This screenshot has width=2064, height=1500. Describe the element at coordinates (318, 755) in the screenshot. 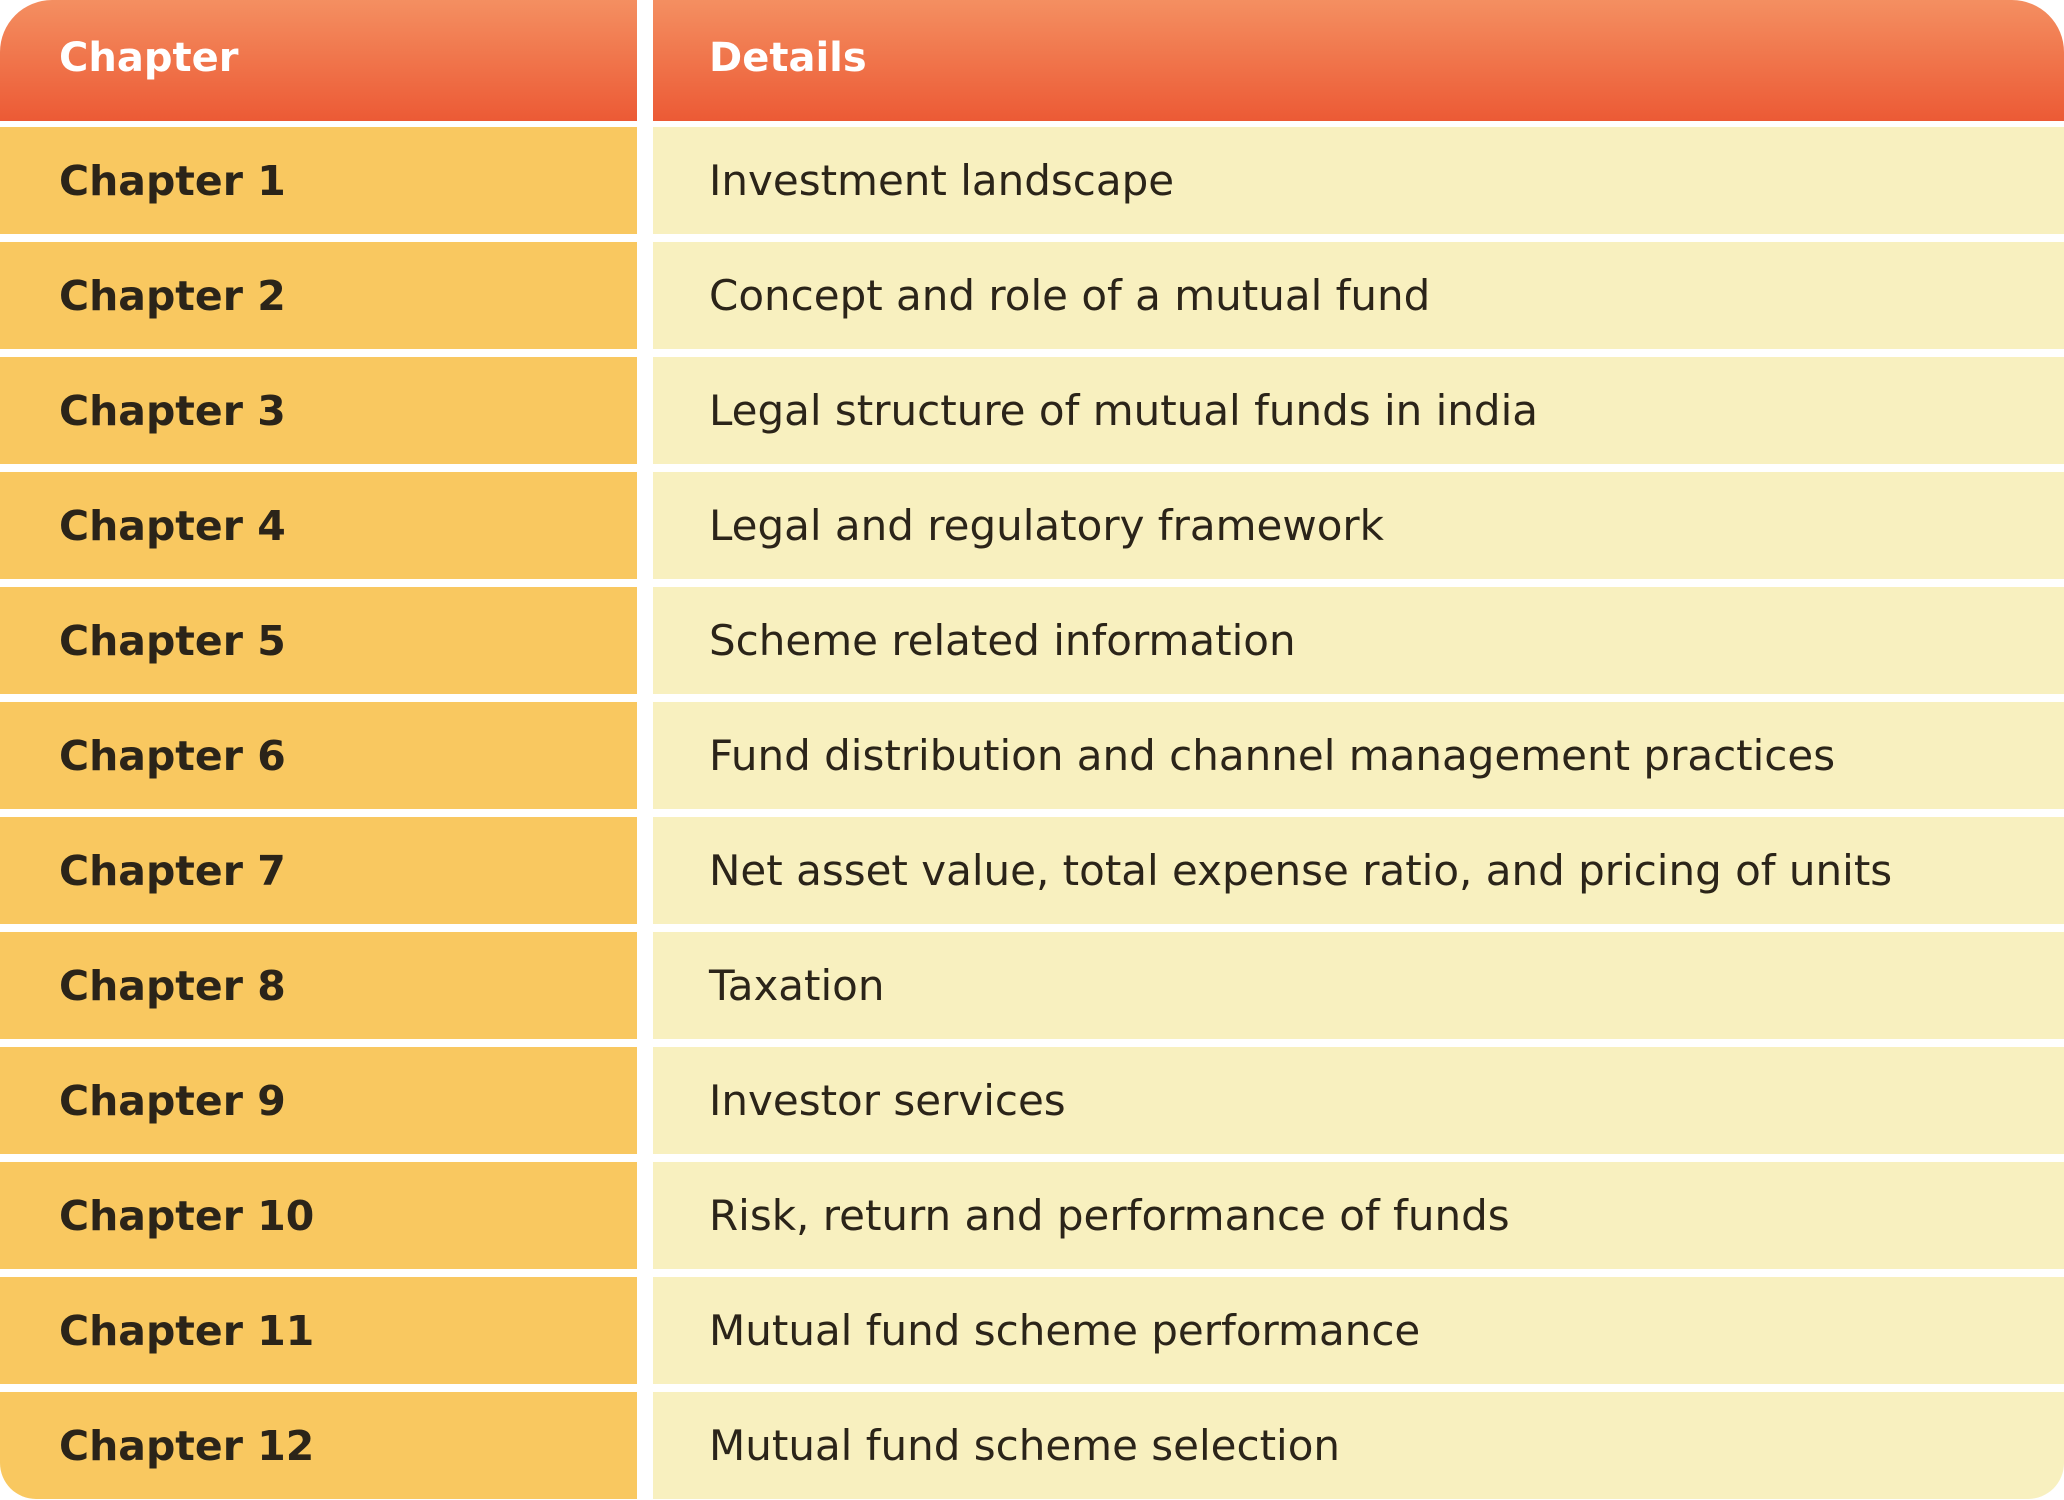

I see `chapter-cell: Chapter 6` at that location.